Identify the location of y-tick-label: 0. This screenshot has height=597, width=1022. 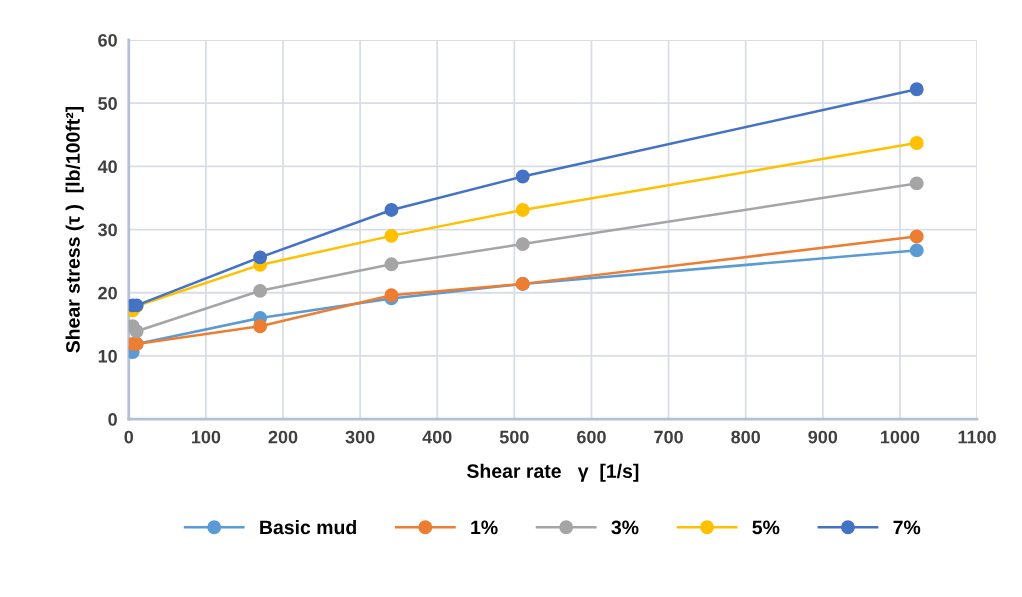
(112, 419).